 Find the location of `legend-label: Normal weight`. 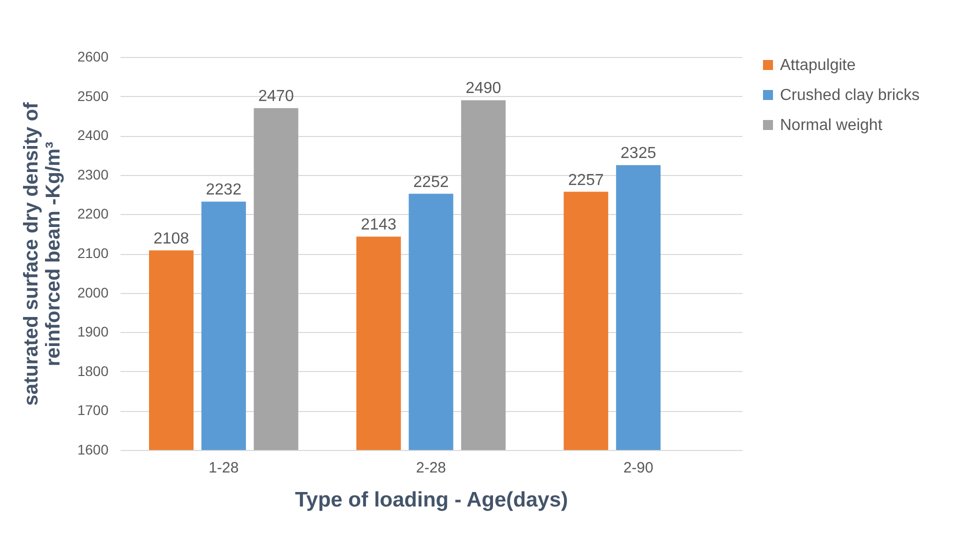

legend-label: Normal weight is located at coordinates (831, 125).